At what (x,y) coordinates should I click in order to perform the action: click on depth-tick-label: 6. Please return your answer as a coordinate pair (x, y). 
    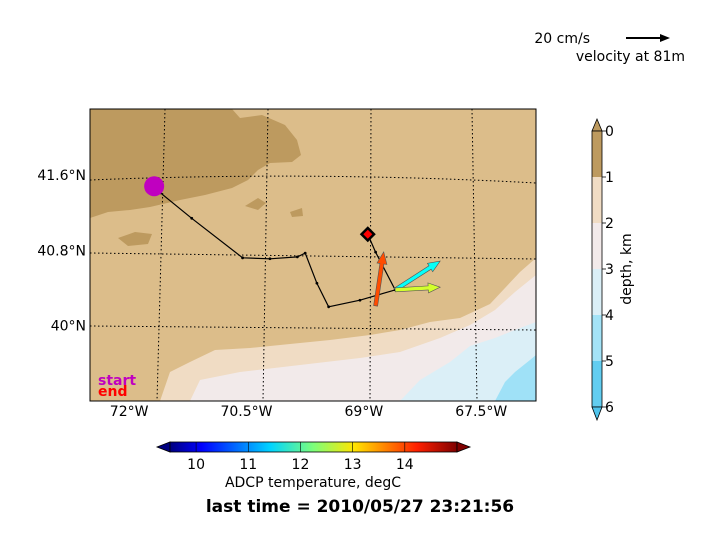
    Looking at the image, I should click on (609, 408).